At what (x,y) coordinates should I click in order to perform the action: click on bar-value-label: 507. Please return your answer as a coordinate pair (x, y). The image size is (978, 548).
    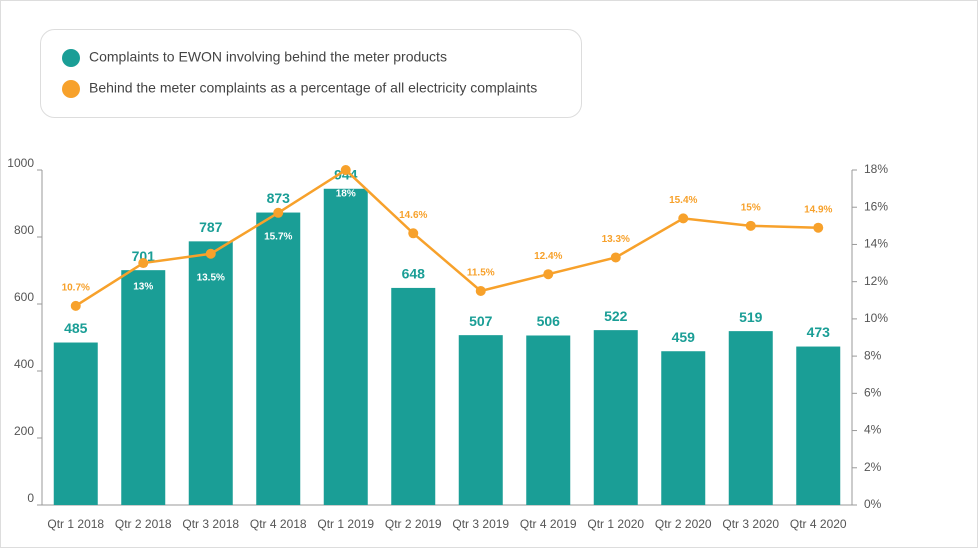
    Looking at the image, I should click on (481, 321).